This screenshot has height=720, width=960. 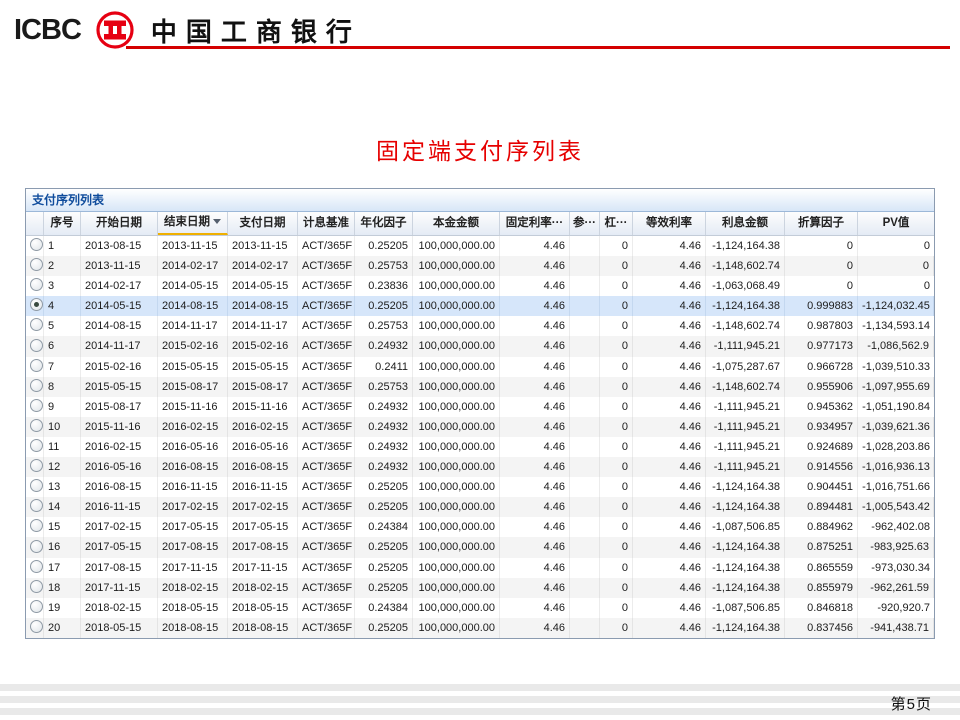 What do you see at coordinates (384, 223) in the screenshot?
I see `column-header-annual_factor: 年化因子` at bounding box center [384, 223].